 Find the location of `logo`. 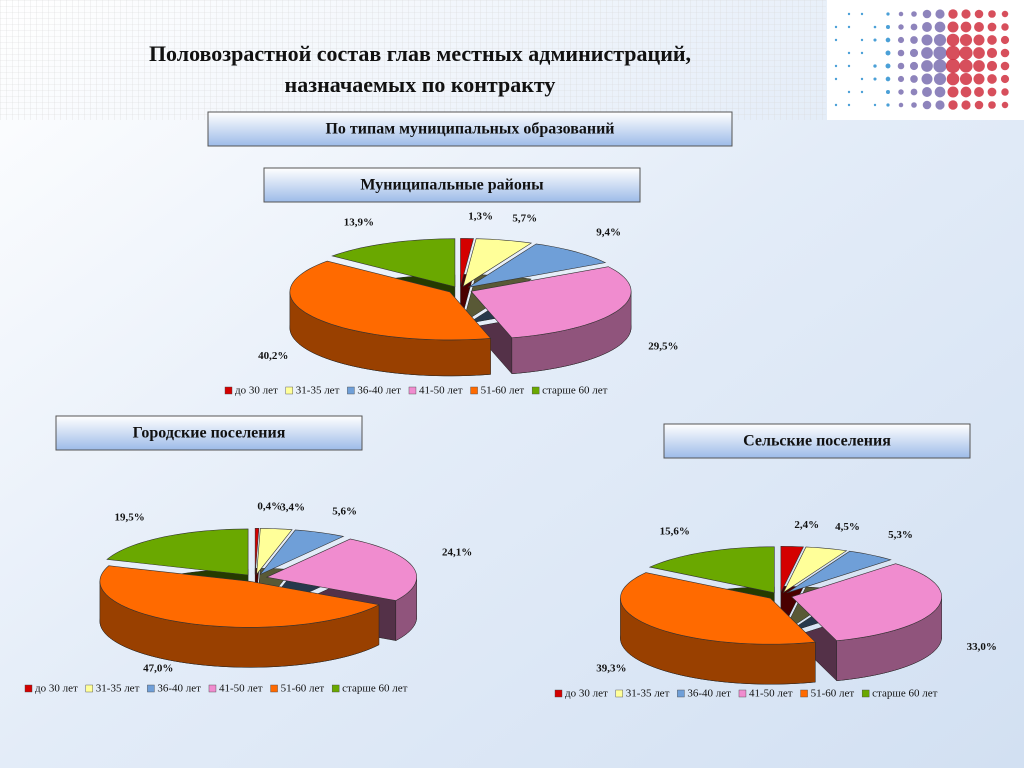

logo is located at coordinates (922, 59).